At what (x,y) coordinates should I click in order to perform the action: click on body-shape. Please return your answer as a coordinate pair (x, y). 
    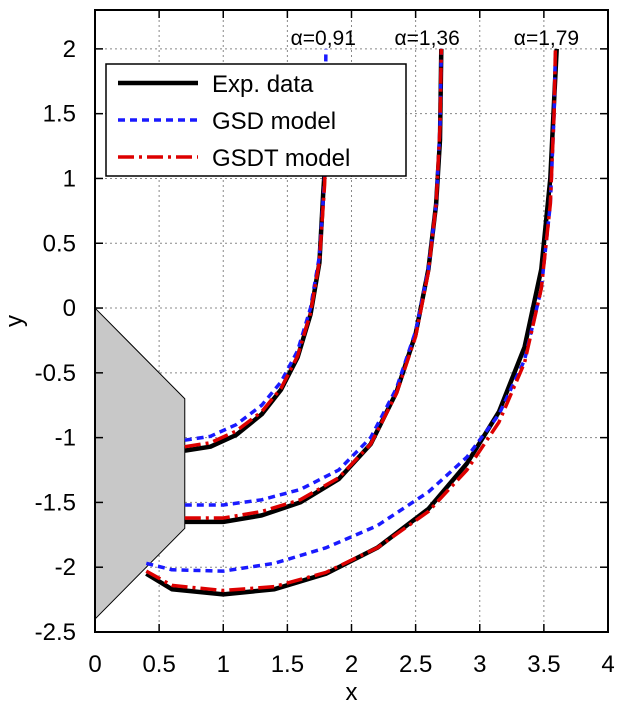
    Looking at the image, I should click on (140, 463).